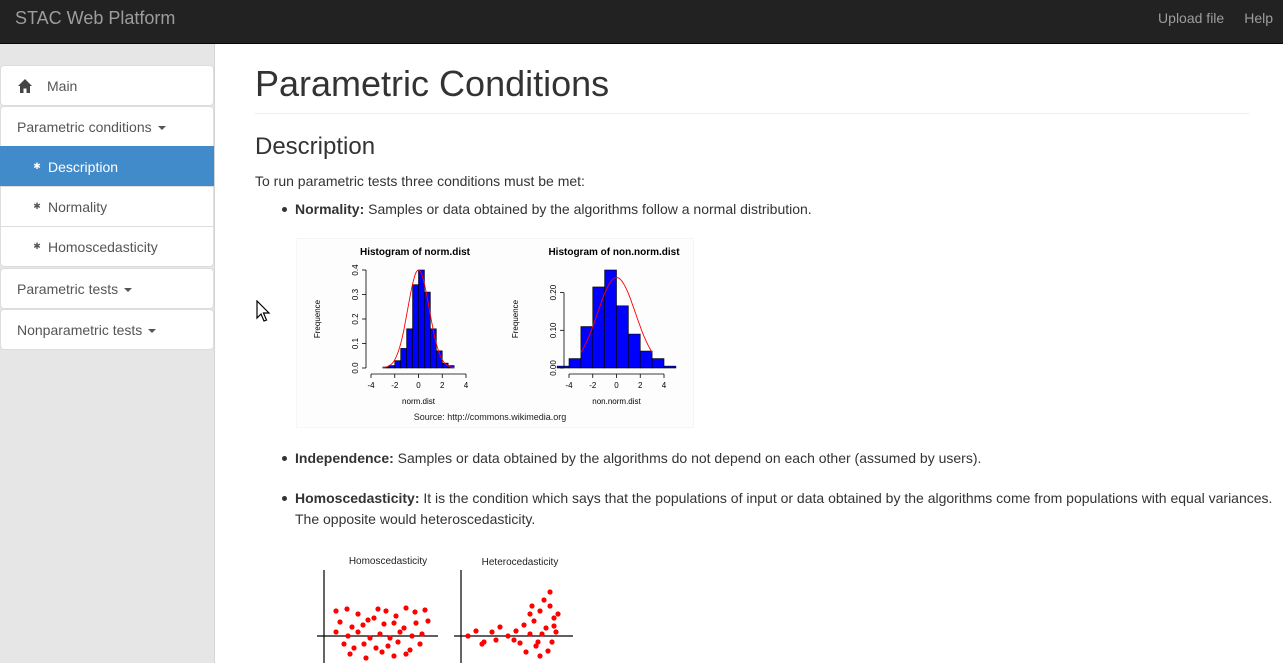 Image resolution: width=1283 pixels, height=663 pixels. Describe the element at coordinates (330, 209) in the screenshot. I see `condition-term: Normality:` at that location.